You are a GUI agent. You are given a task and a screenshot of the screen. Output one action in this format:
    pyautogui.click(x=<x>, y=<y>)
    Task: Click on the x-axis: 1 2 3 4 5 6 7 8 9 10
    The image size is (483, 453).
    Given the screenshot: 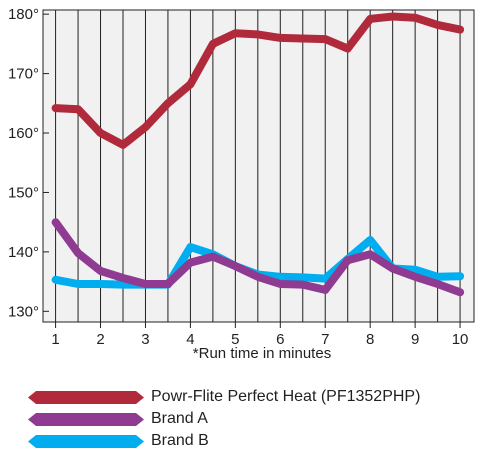 What is the action you would take?
    pyautogui.click(x=259, y=335)
    